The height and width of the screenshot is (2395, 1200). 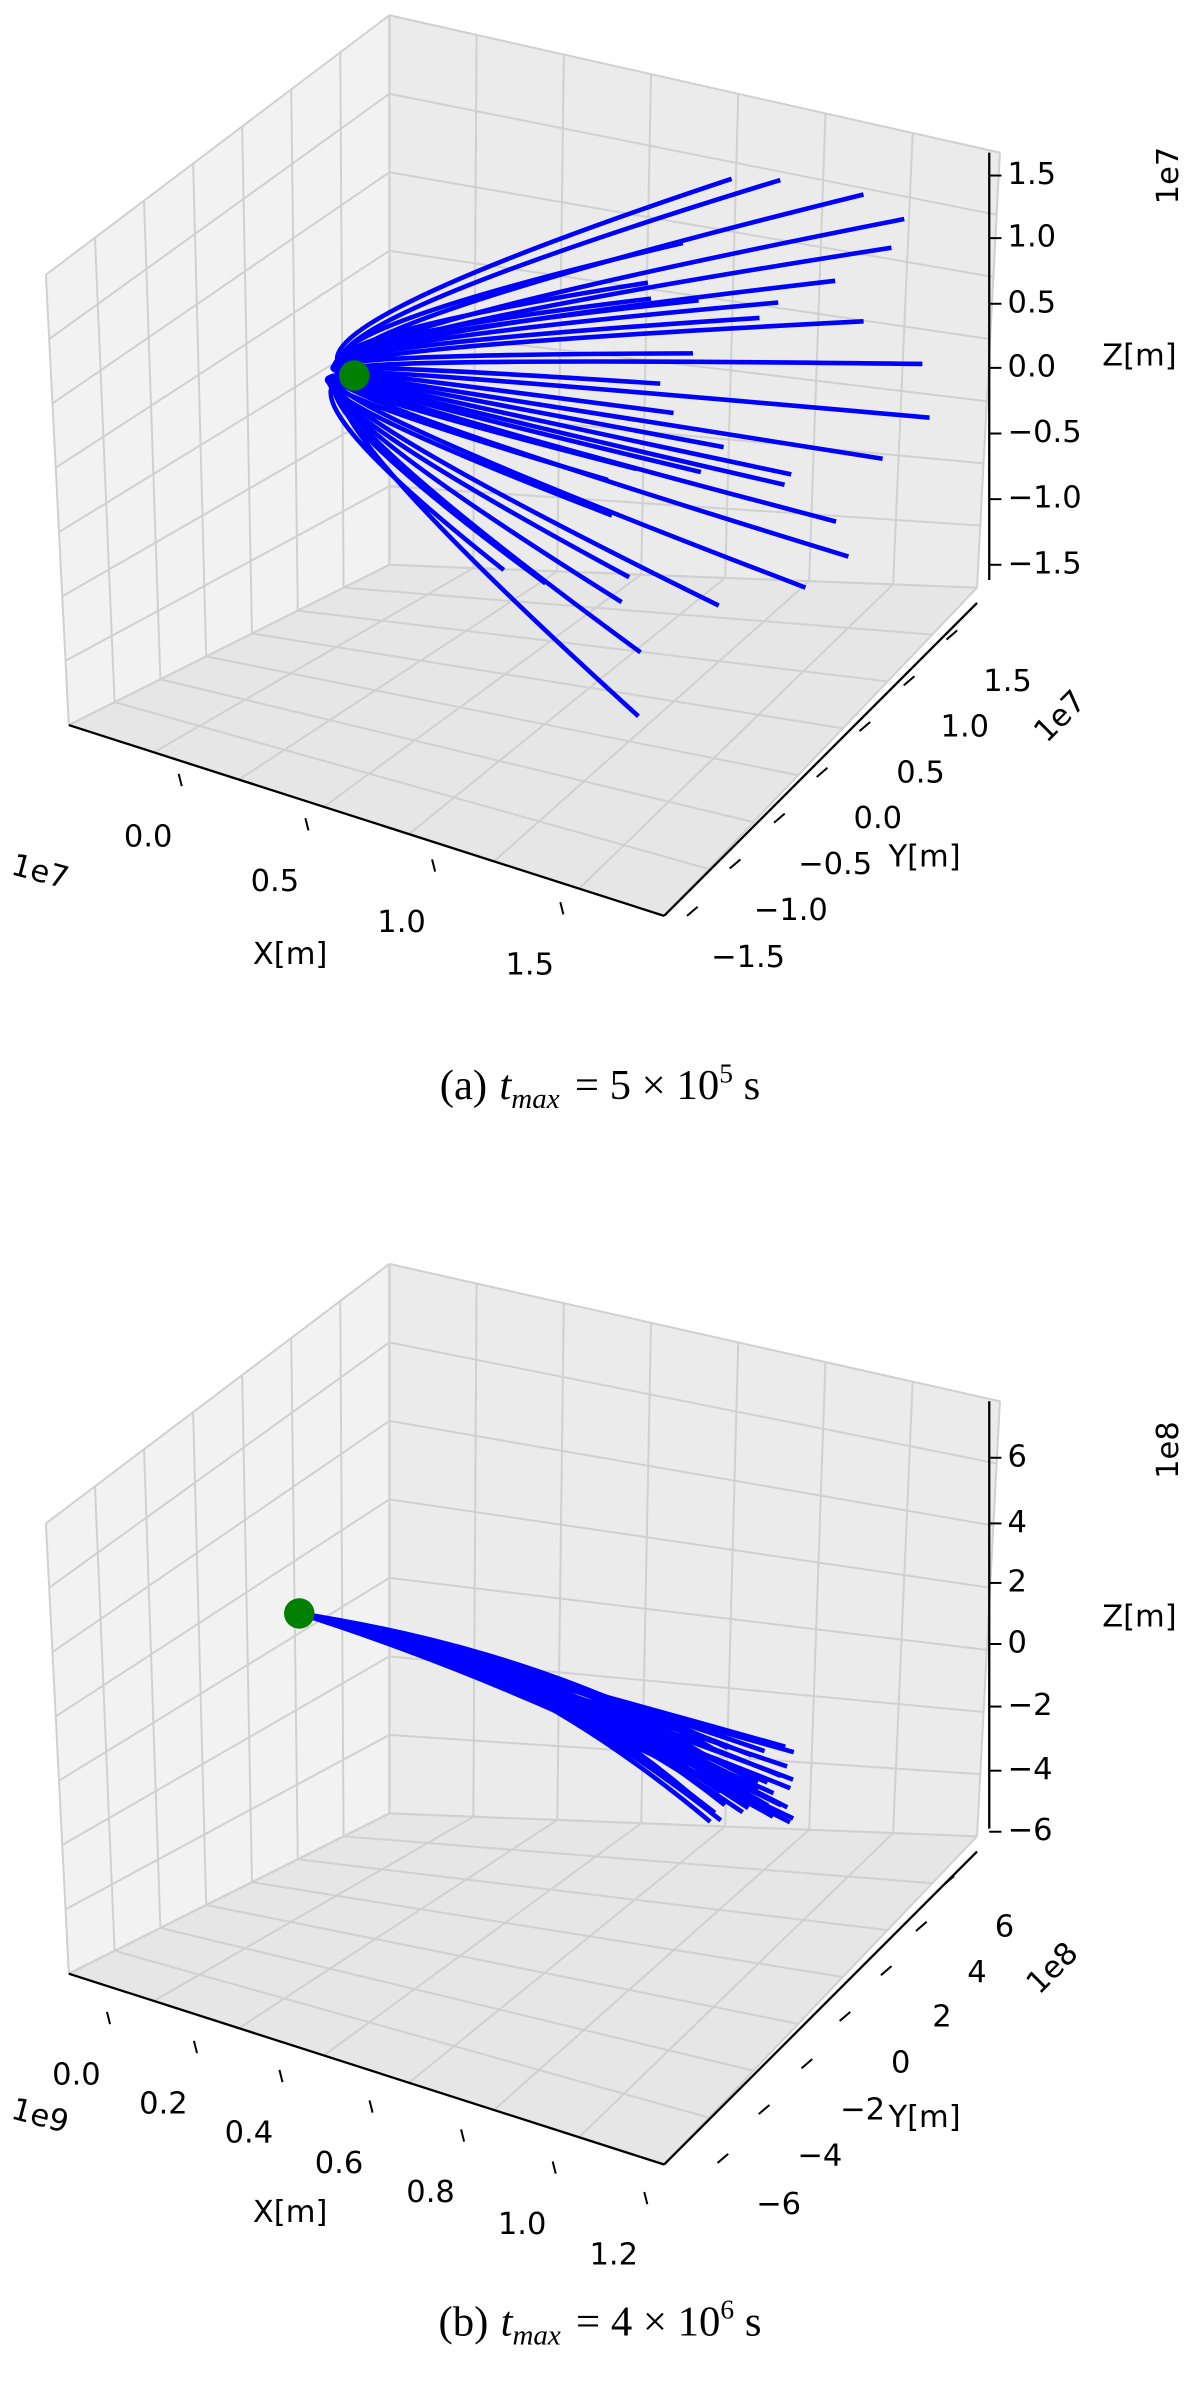 What do you see at coordinates (339, 2163) in the screenshot?
I see `x-tick-label: 0.6` at bounding box center [339, 2163].